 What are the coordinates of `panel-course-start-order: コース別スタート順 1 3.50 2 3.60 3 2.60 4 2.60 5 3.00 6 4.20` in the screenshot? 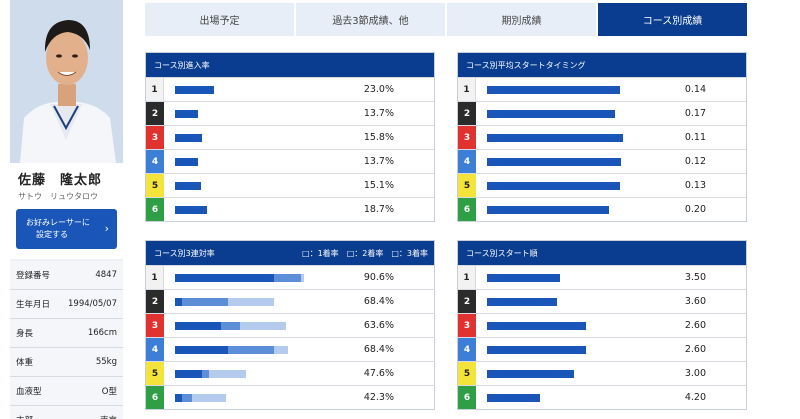 It's located at (602, 325).